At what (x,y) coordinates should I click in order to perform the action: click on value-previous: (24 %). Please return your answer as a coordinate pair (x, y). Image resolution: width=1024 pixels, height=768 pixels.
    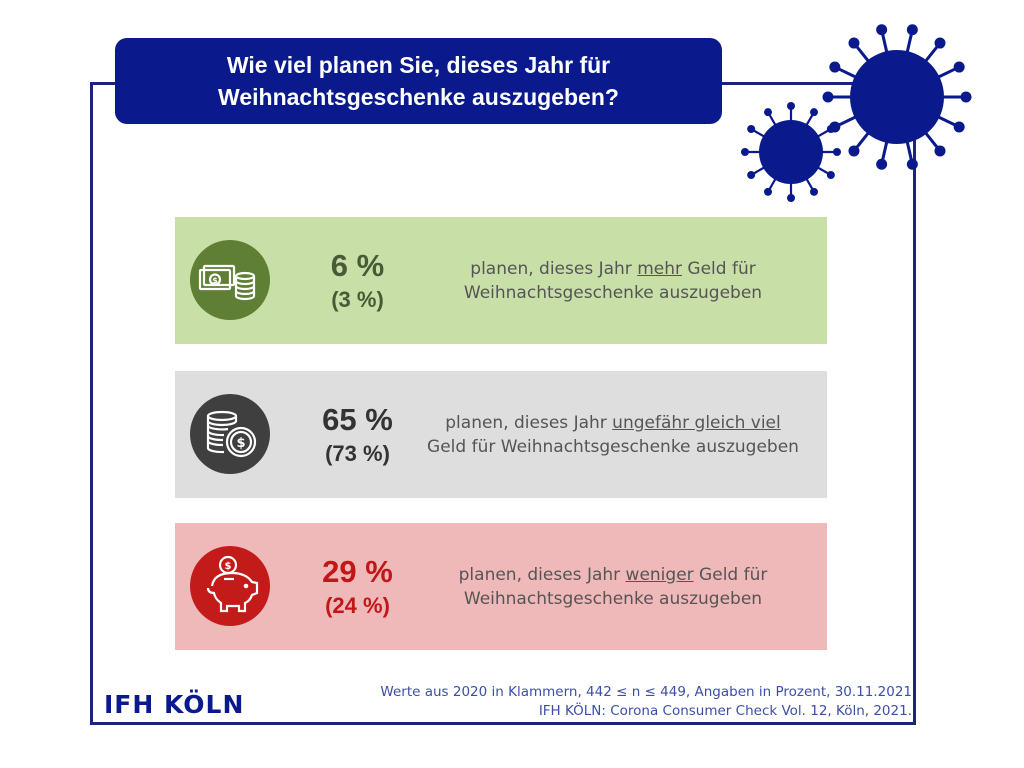
    Looking at the image, I should click on (357, 605).